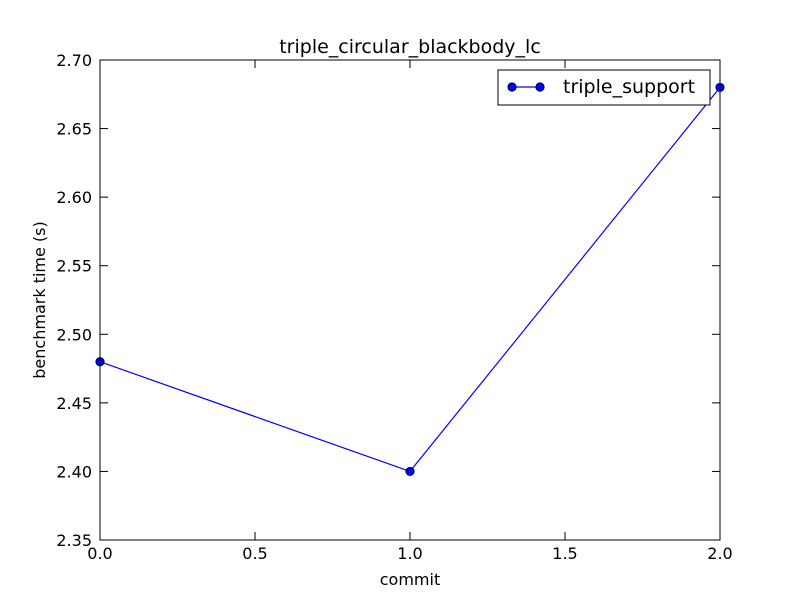  Describe the element at coordinates (74, 403) in the screenshot. I see `y-tick-label: 2.45` at that location.